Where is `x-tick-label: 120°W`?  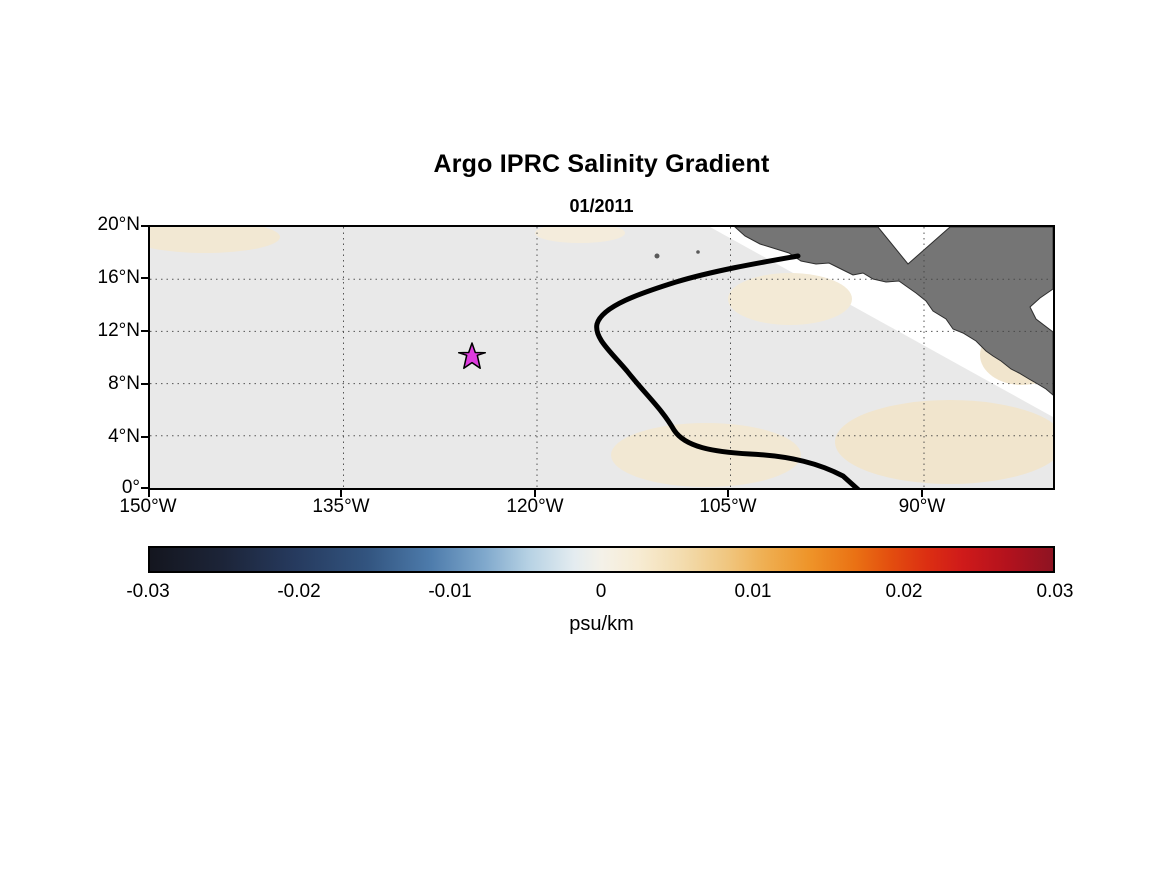 x-tick-label: 120°W is located at coordinates (535, 506).